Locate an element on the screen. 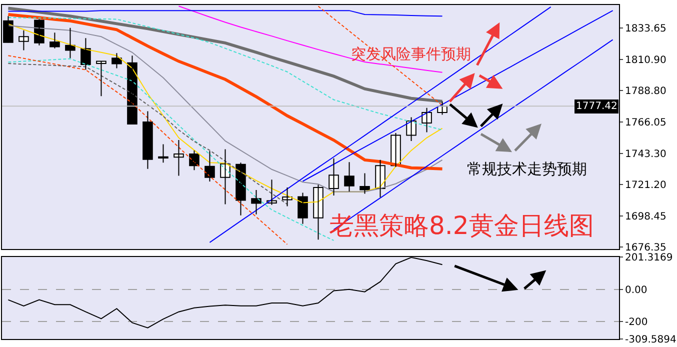 Image resolution: width=677 pixels, height=347 pixels. y-tick-label: 201.3169 is located at coordinates (649, 258).